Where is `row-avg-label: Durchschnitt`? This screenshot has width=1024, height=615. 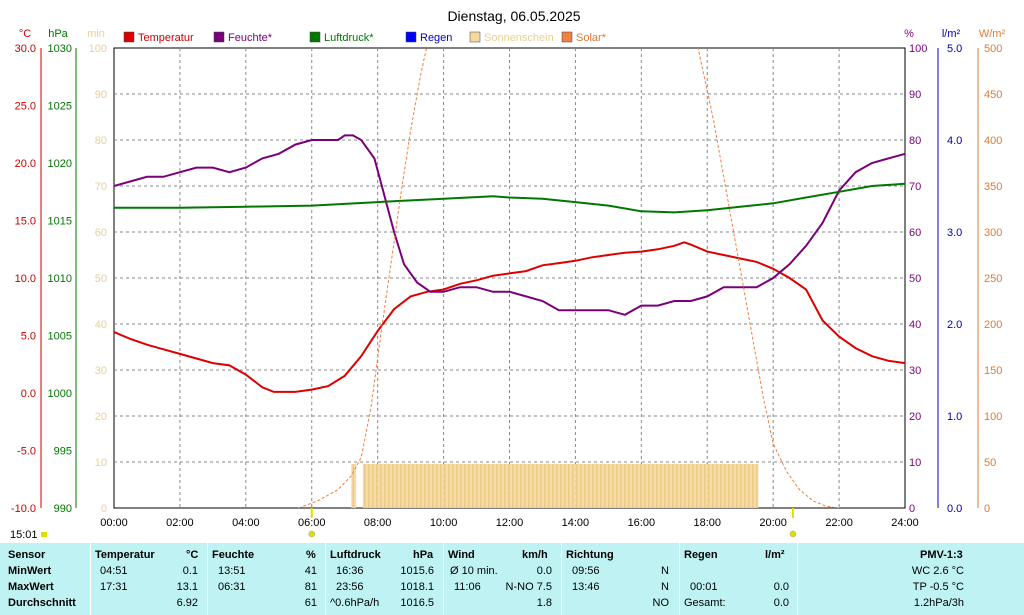
row-avg-label: Durchschnitt is located at coordinates (42, 603).